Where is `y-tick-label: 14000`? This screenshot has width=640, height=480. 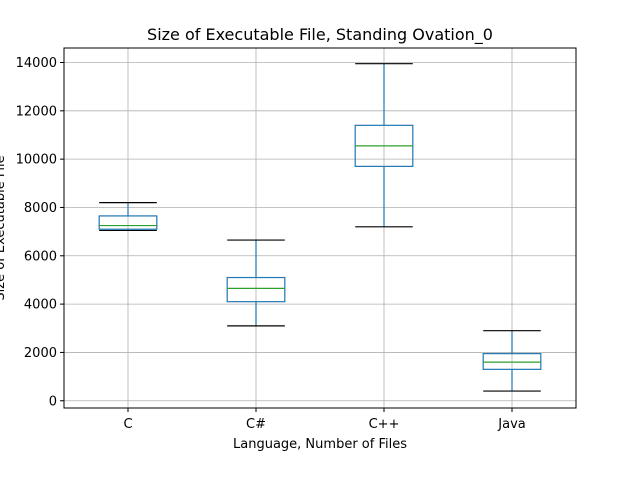 y-tick-label: 14000 is located at coordinates (36, 63).